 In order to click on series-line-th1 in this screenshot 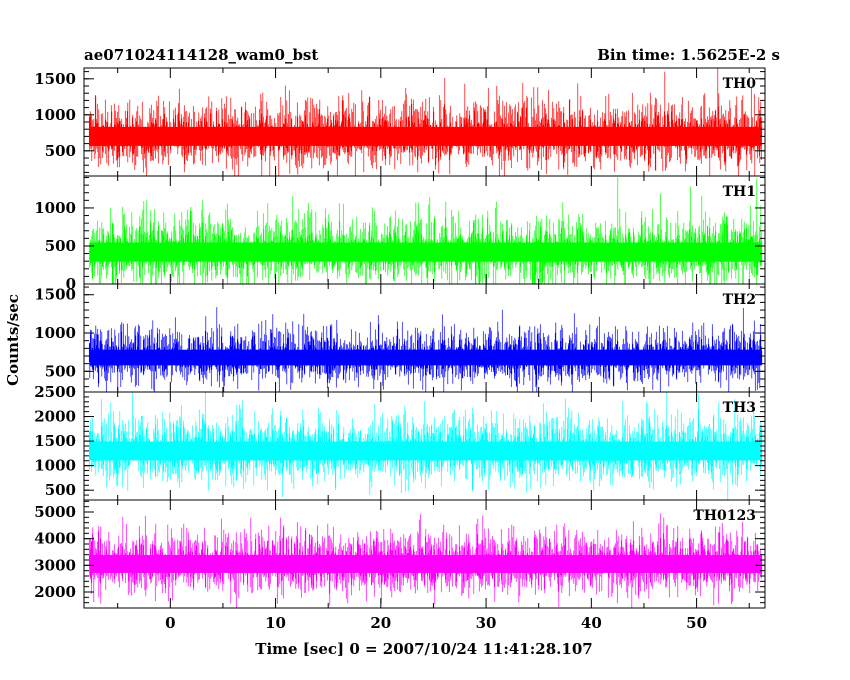, I will do `click(425, 230)`.